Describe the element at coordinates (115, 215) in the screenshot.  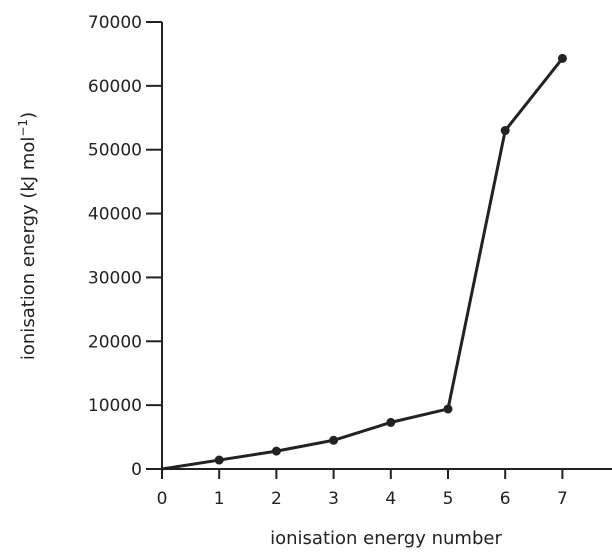
I see `y-tick-label: 40000` at that location.